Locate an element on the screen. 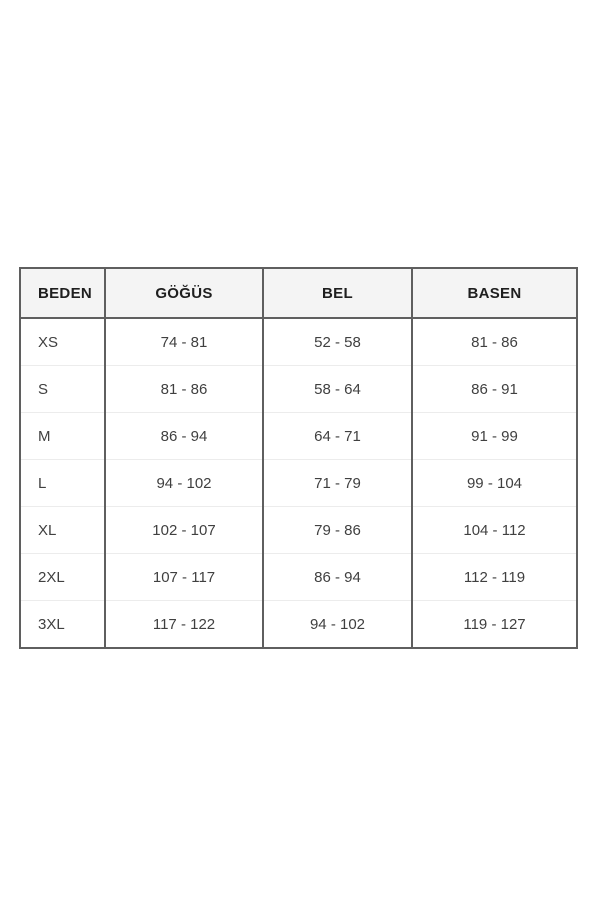  table-row: 2XL 107 - 117 86 - 94 112 - 119 is located at coordinates (298, 577).